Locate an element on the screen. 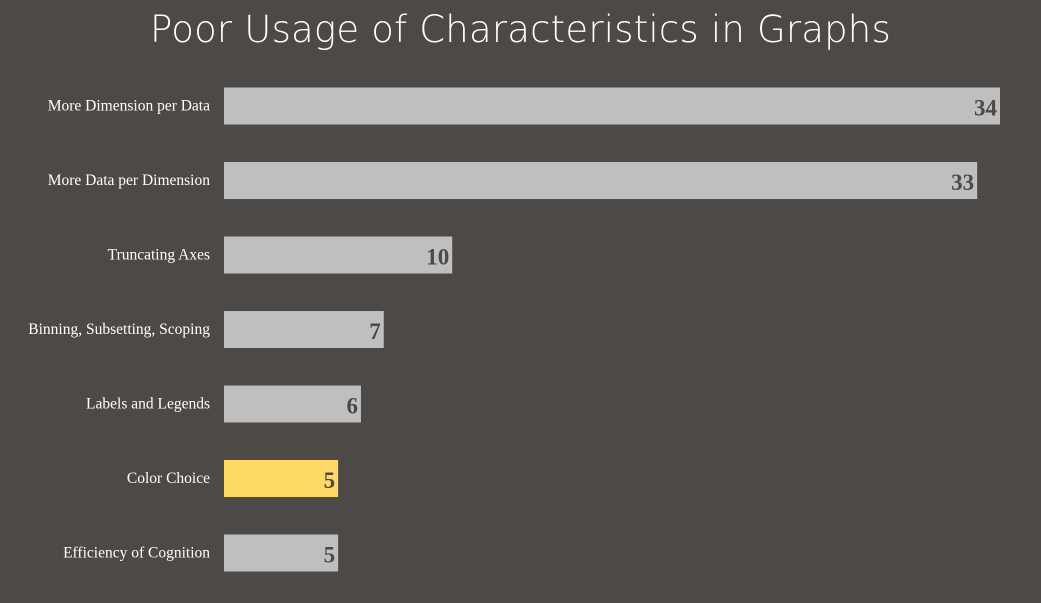 The image size is (1041, 603). value-label: 34 is located at coordinates (986, 108).